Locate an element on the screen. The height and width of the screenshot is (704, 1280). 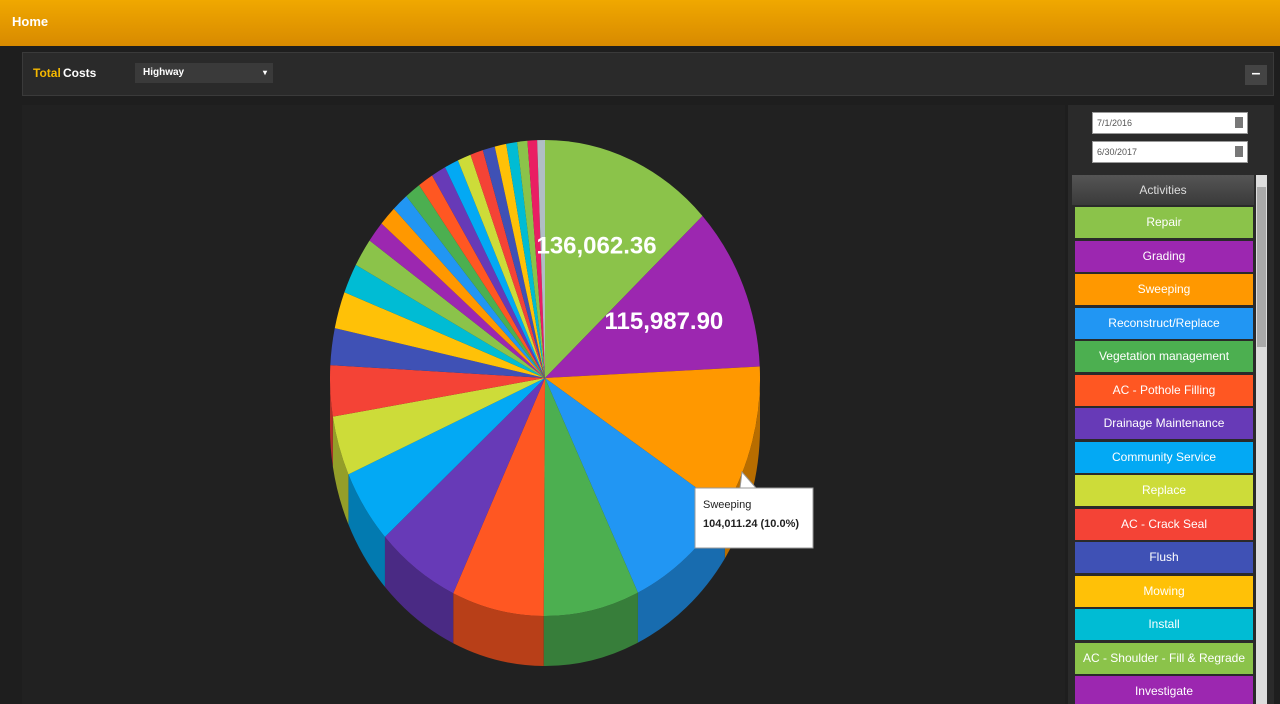
legend-item: Investigate is located at coordinates (1164, 690).